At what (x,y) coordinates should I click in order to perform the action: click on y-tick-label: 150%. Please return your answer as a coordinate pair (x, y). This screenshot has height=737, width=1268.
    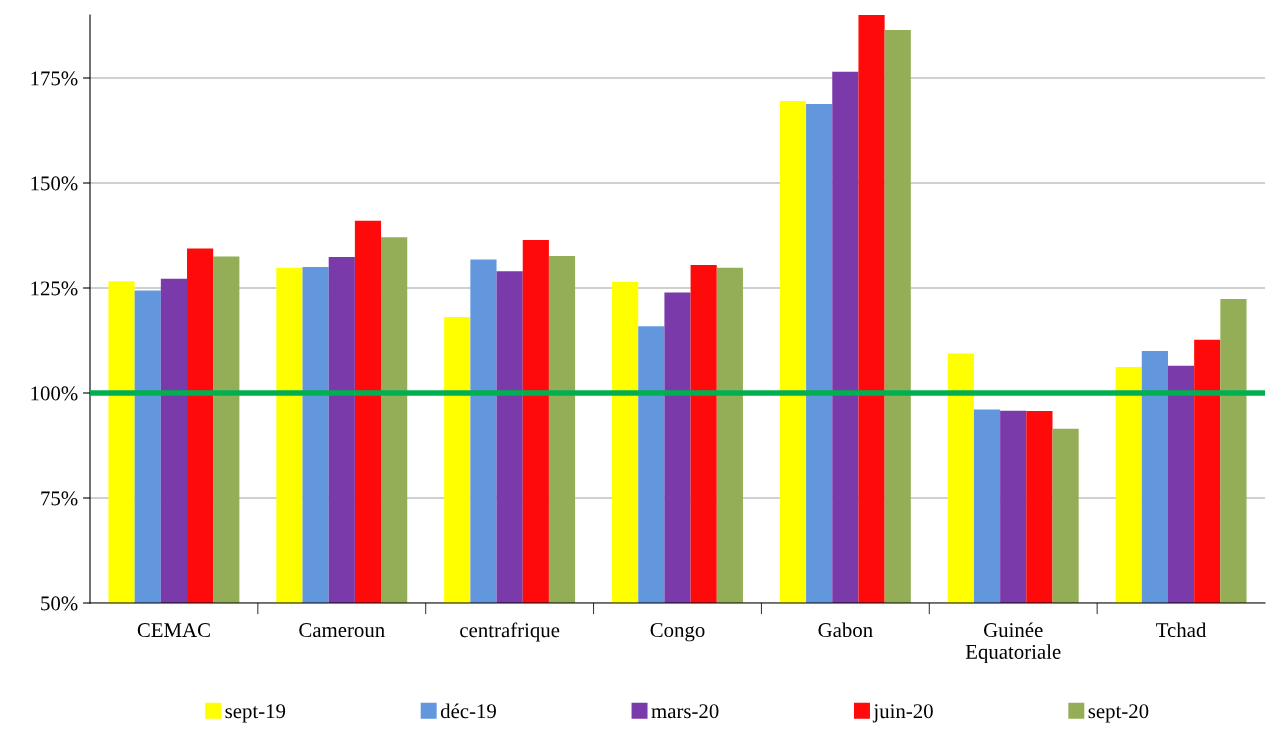
    Looking at the image, I should click on (54, 183).